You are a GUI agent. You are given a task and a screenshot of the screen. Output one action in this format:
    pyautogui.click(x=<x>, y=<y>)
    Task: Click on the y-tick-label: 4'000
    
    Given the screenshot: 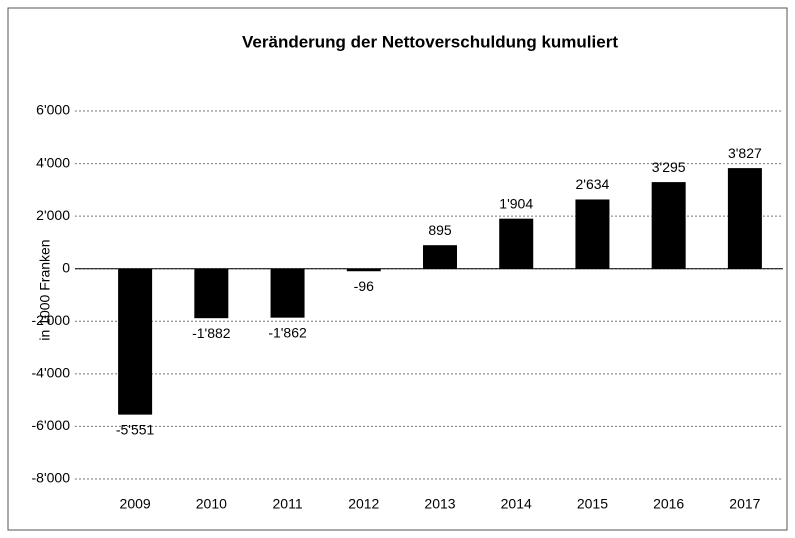 What is the action you would take?
    pyautogui.click(x=53, y=162)
    